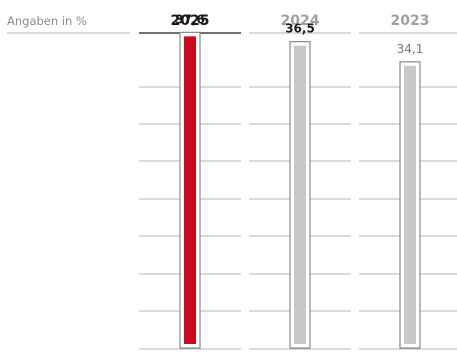  I want to click on value-label-2025: 37,6, so click(190, 19).